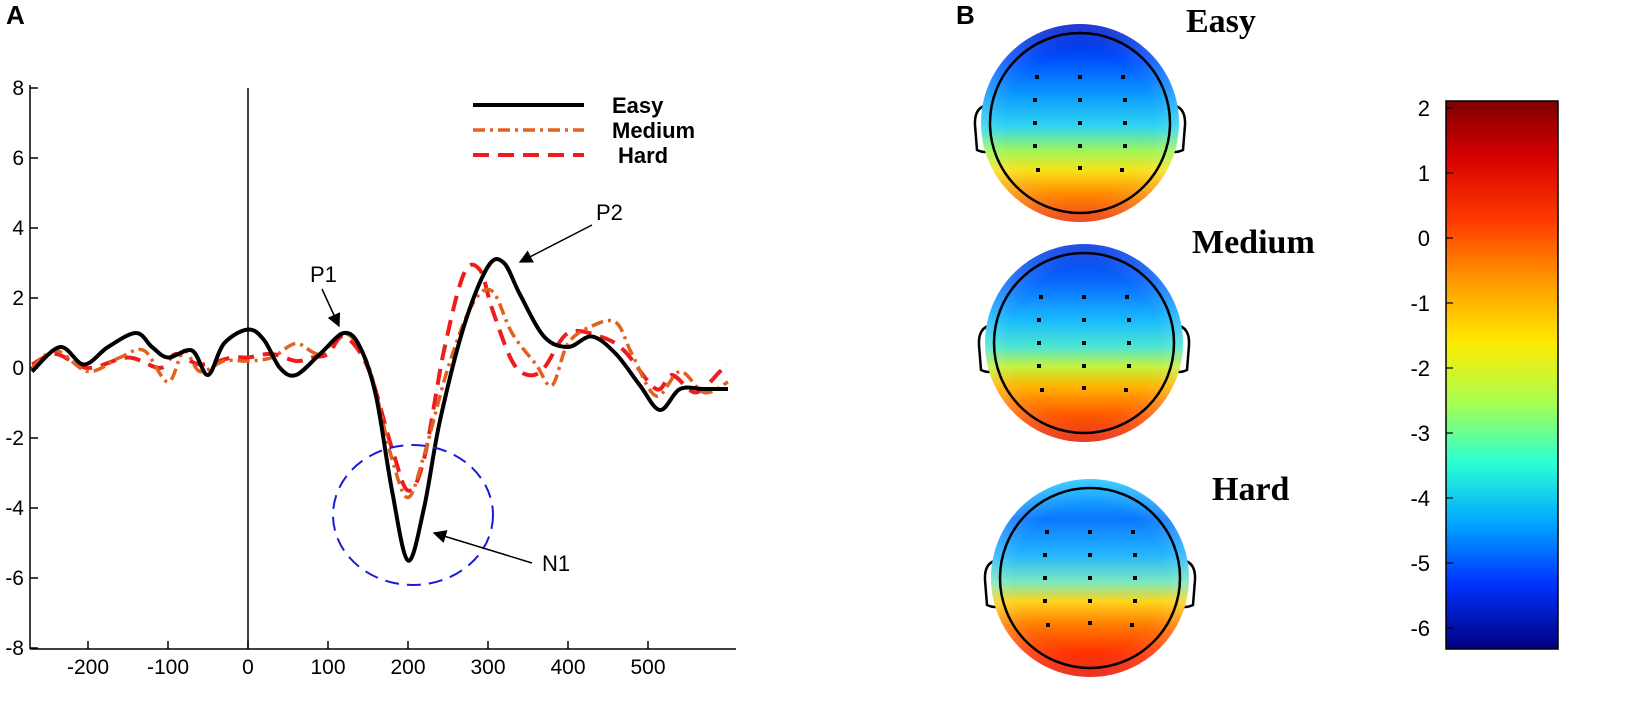  I want to click on p2-arrow, so click(555, 243).